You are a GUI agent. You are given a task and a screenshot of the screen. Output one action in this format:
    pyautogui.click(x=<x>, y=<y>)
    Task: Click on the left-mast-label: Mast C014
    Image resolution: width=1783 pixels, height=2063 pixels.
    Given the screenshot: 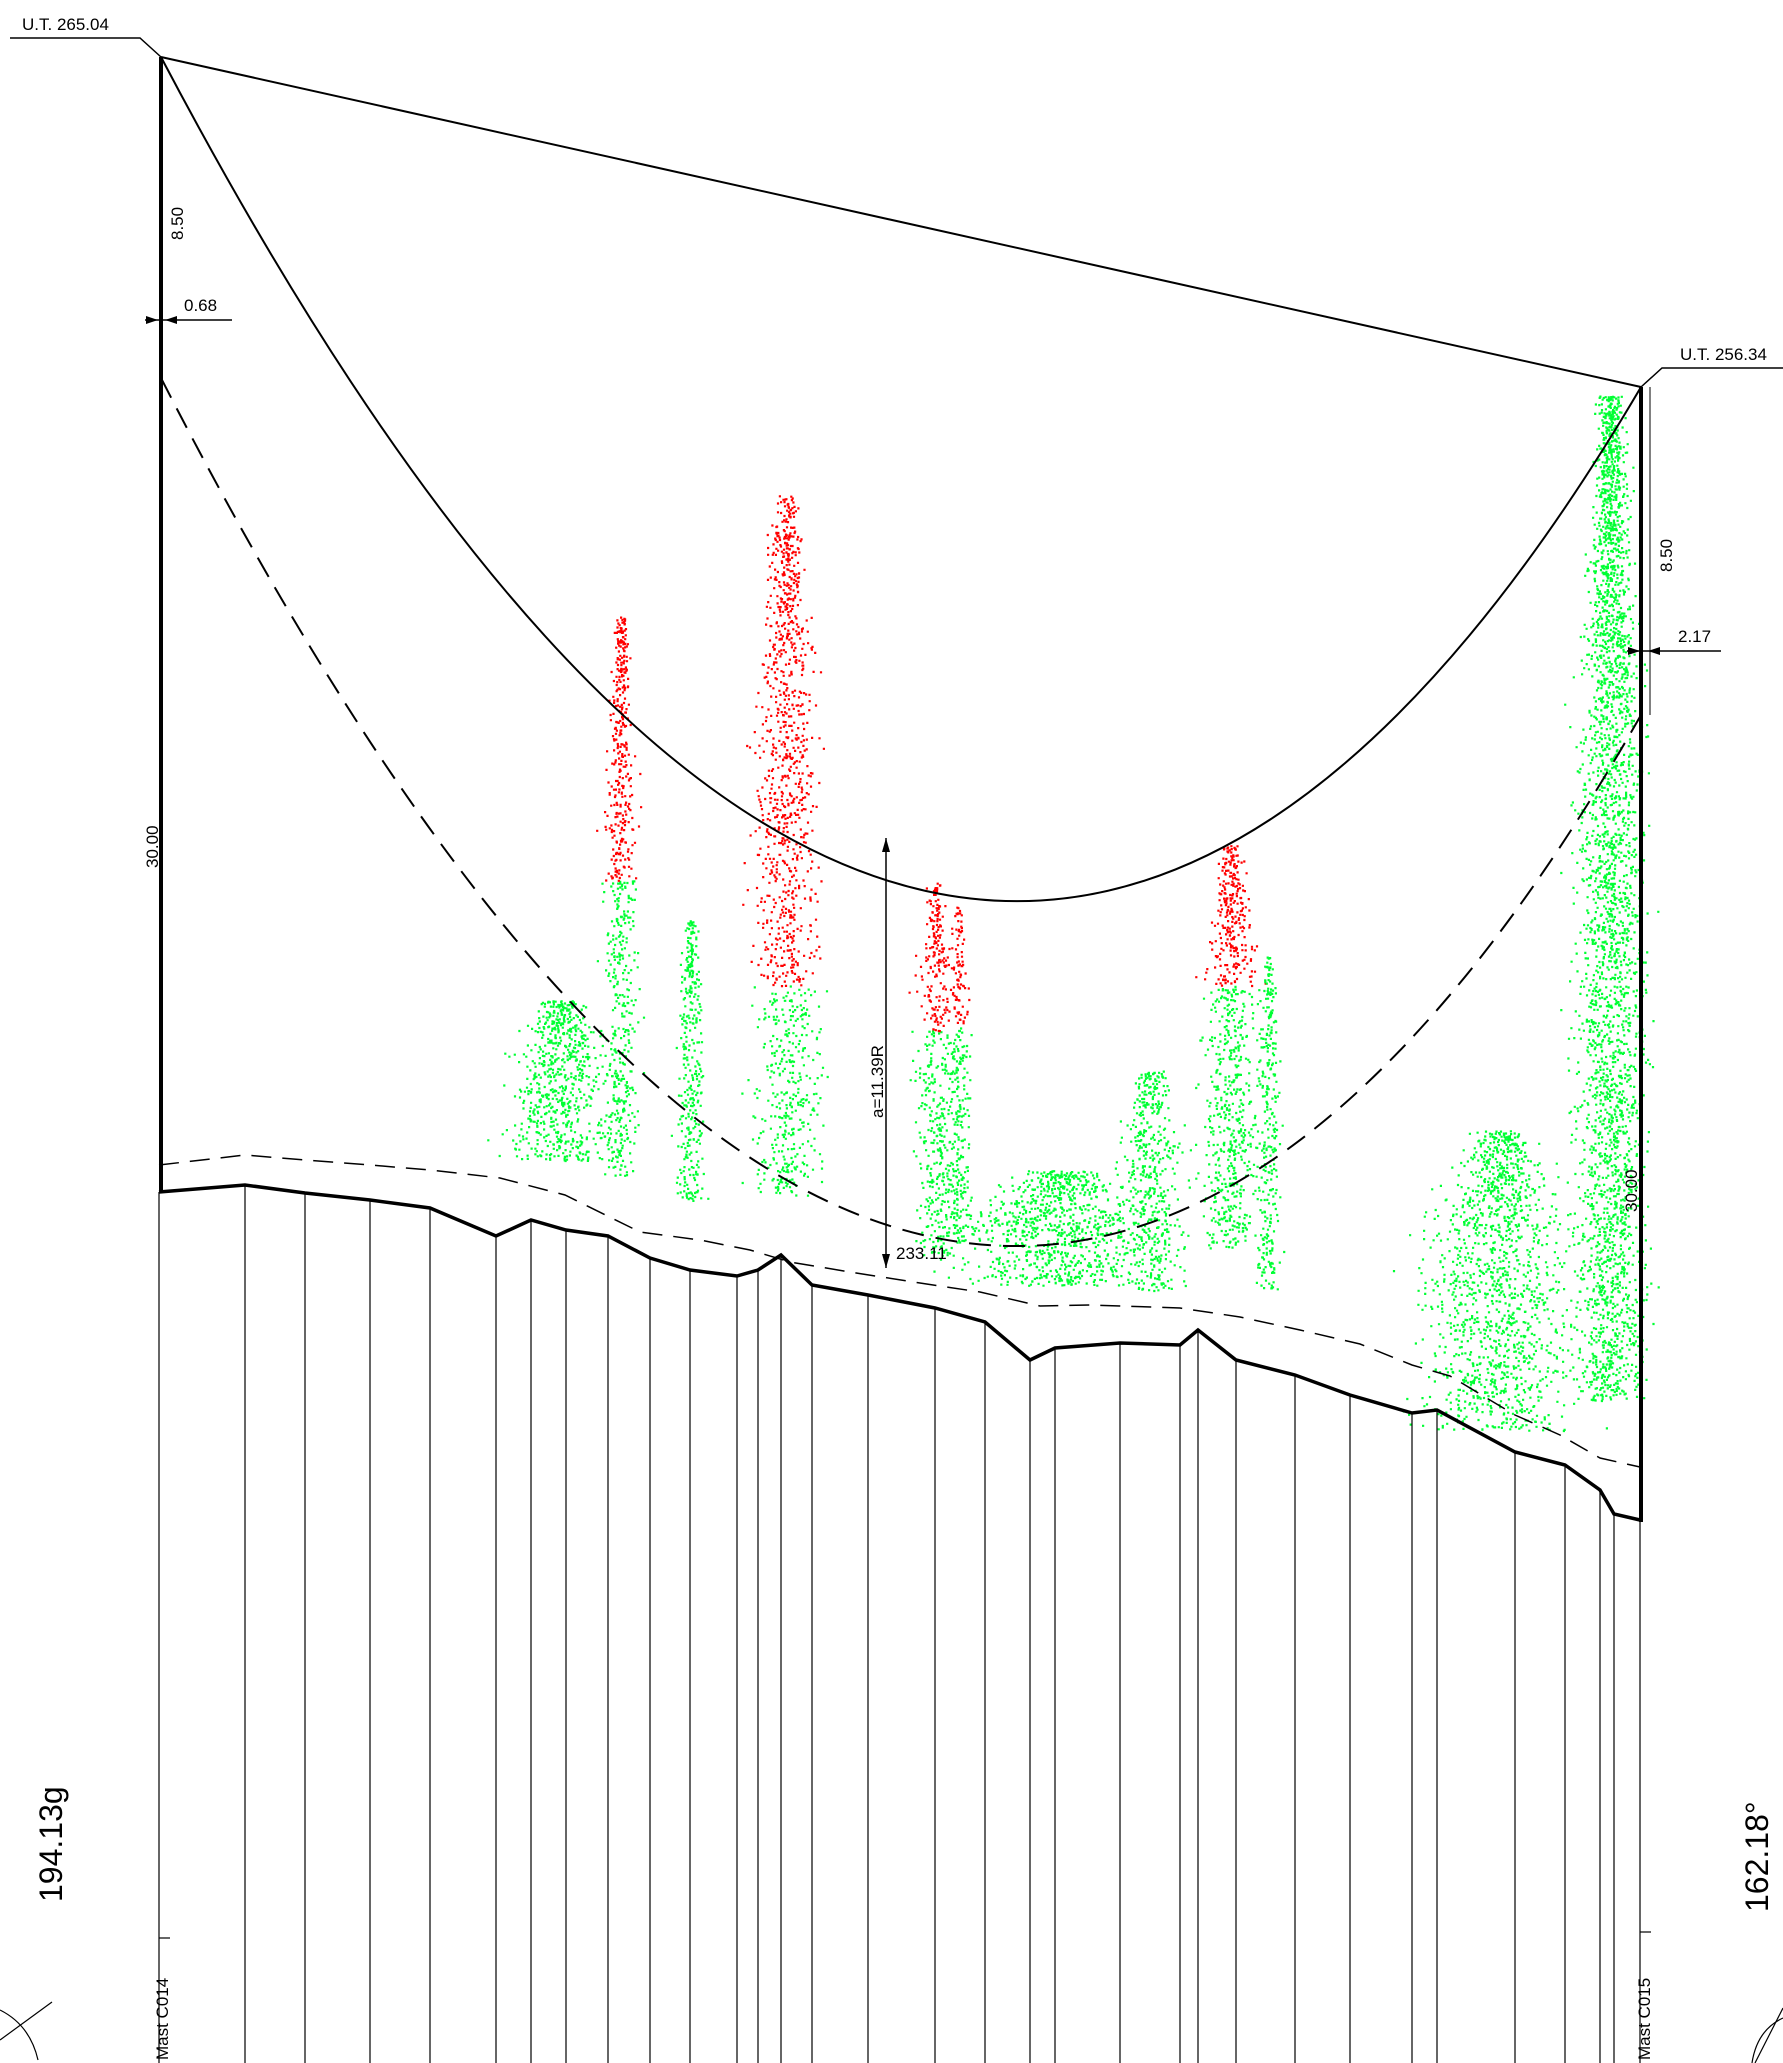 What is the action you would take?
    pyautogui.click(x=162, y=2019)
    